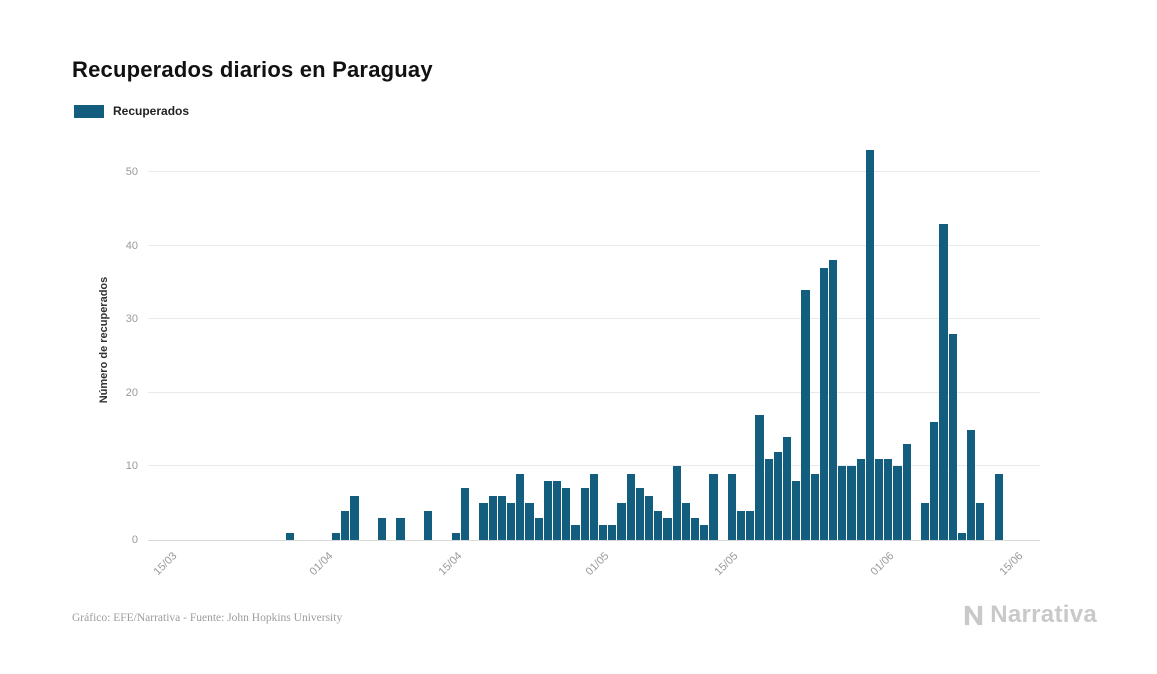  I want to click on y-axis: 0 10 20 30 40 50, so click(70, 345).